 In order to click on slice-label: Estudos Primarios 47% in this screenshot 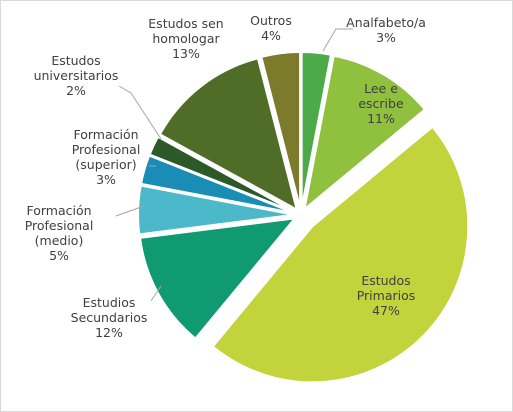, I will do `click(386, 295)`.